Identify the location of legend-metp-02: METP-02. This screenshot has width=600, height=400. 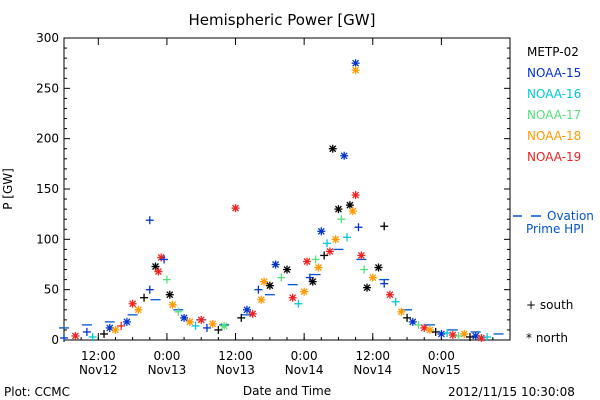
(553, 52).